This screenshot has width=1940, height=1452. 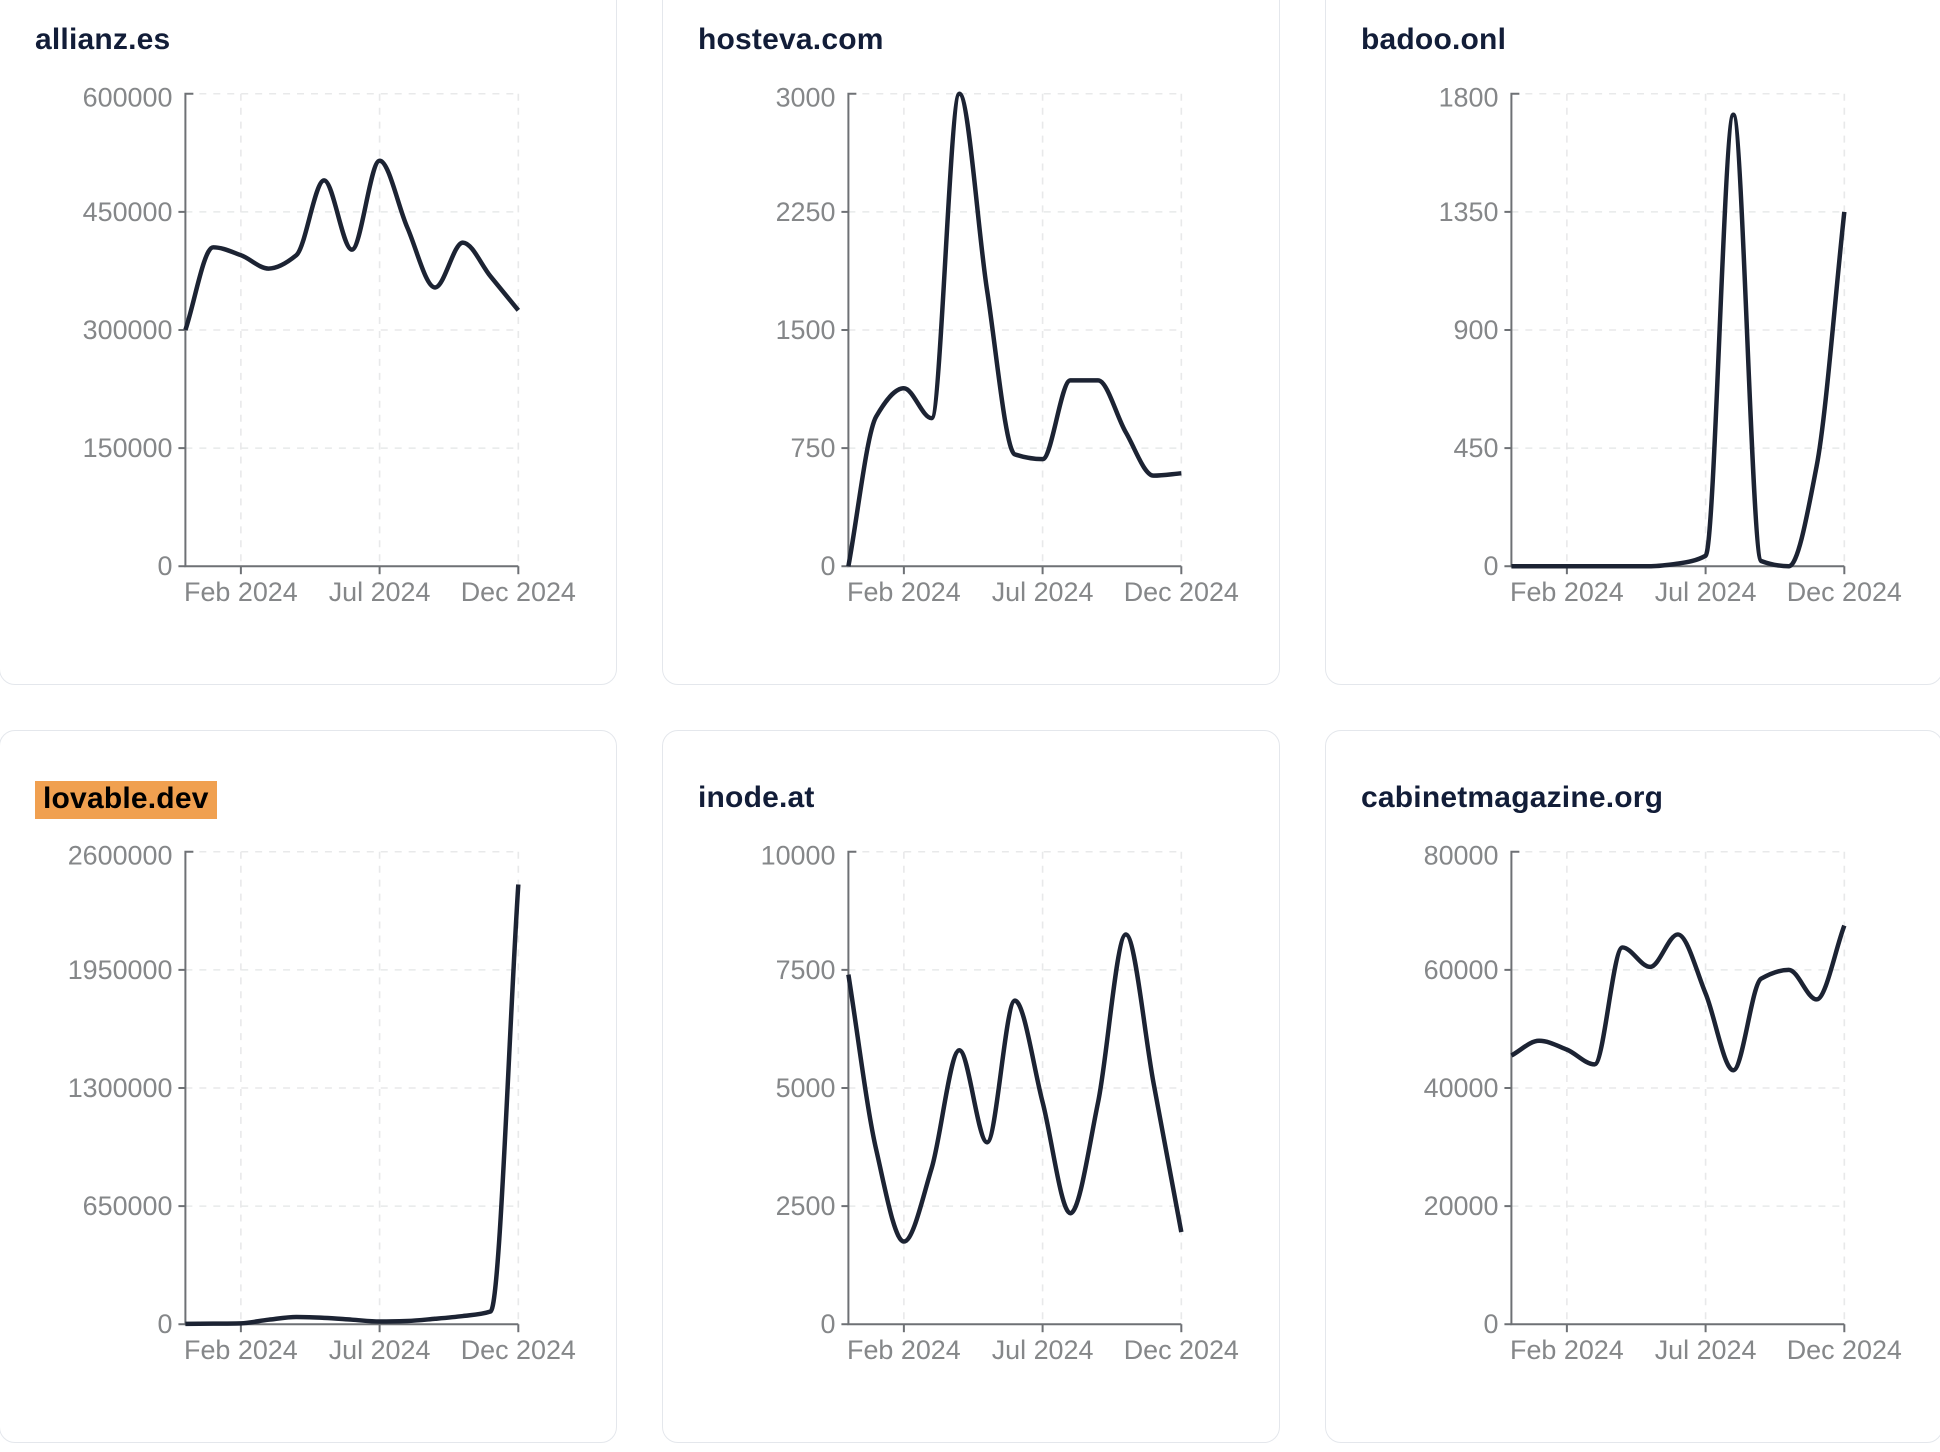 I want to click on y-tick-label: 40000, so click(x=1461, y=1088).